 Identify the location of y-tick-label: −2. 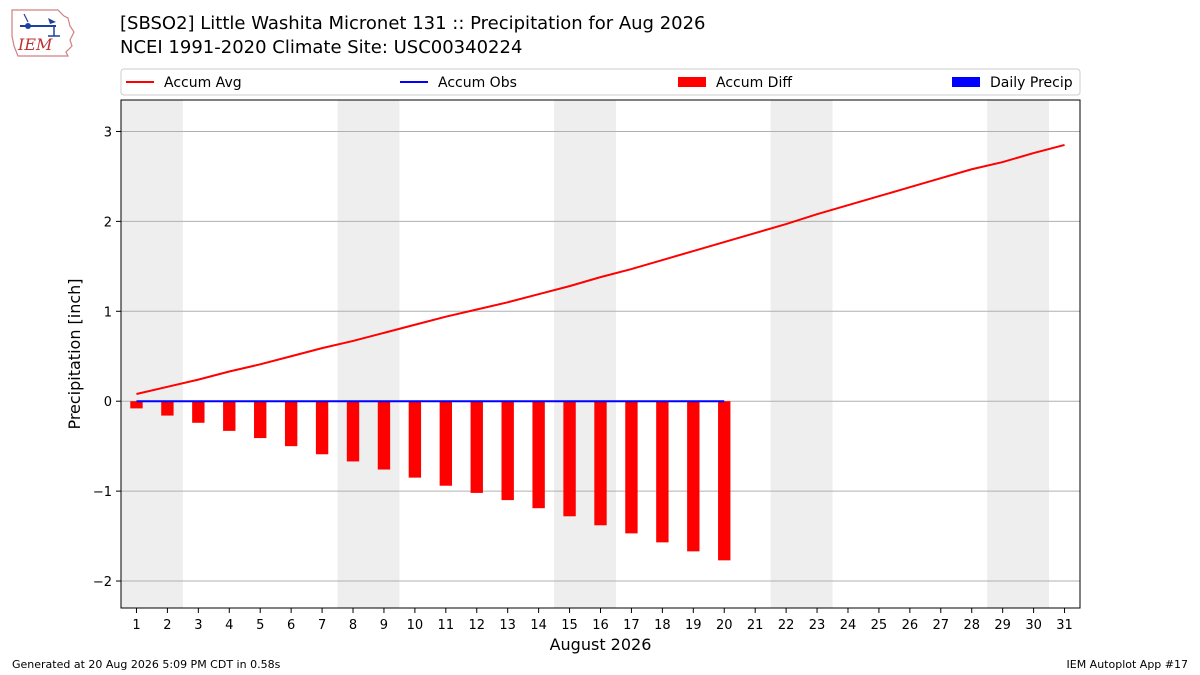
(102, 582).